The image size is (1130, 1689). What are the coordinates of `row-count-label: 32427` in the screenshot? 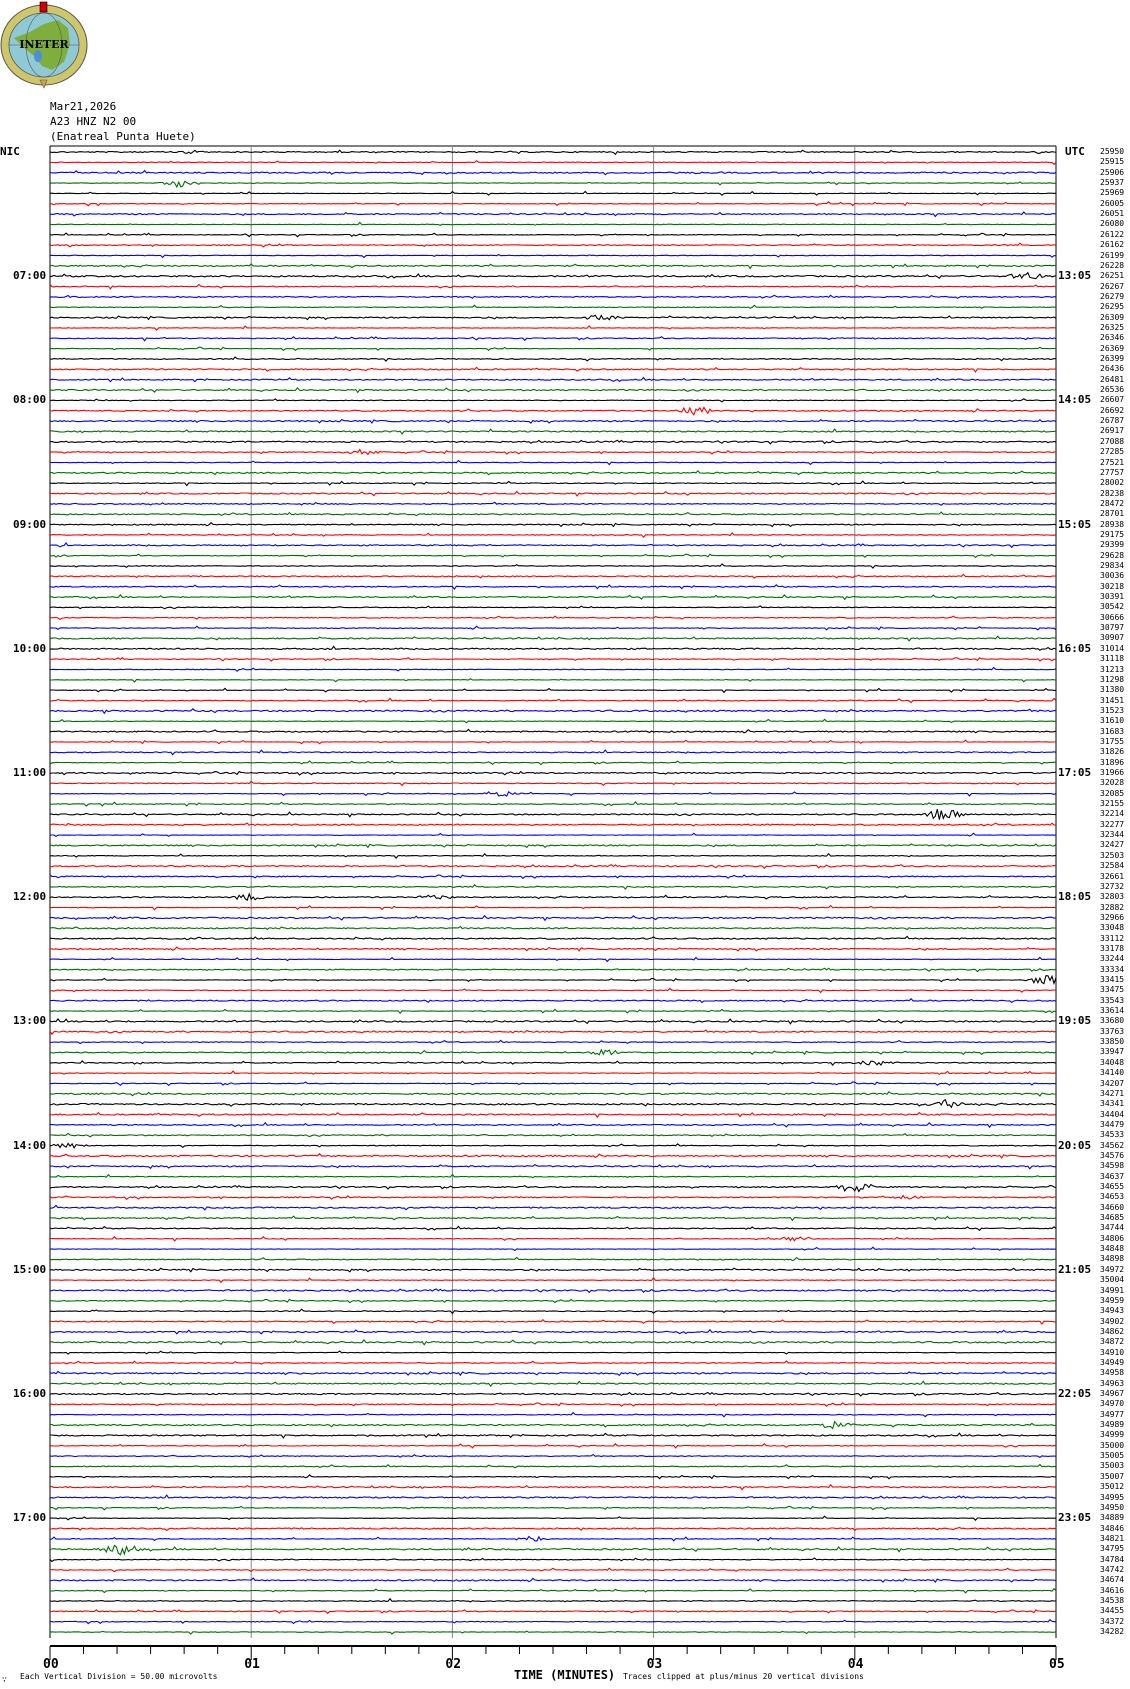 It's located at (1112, 845).